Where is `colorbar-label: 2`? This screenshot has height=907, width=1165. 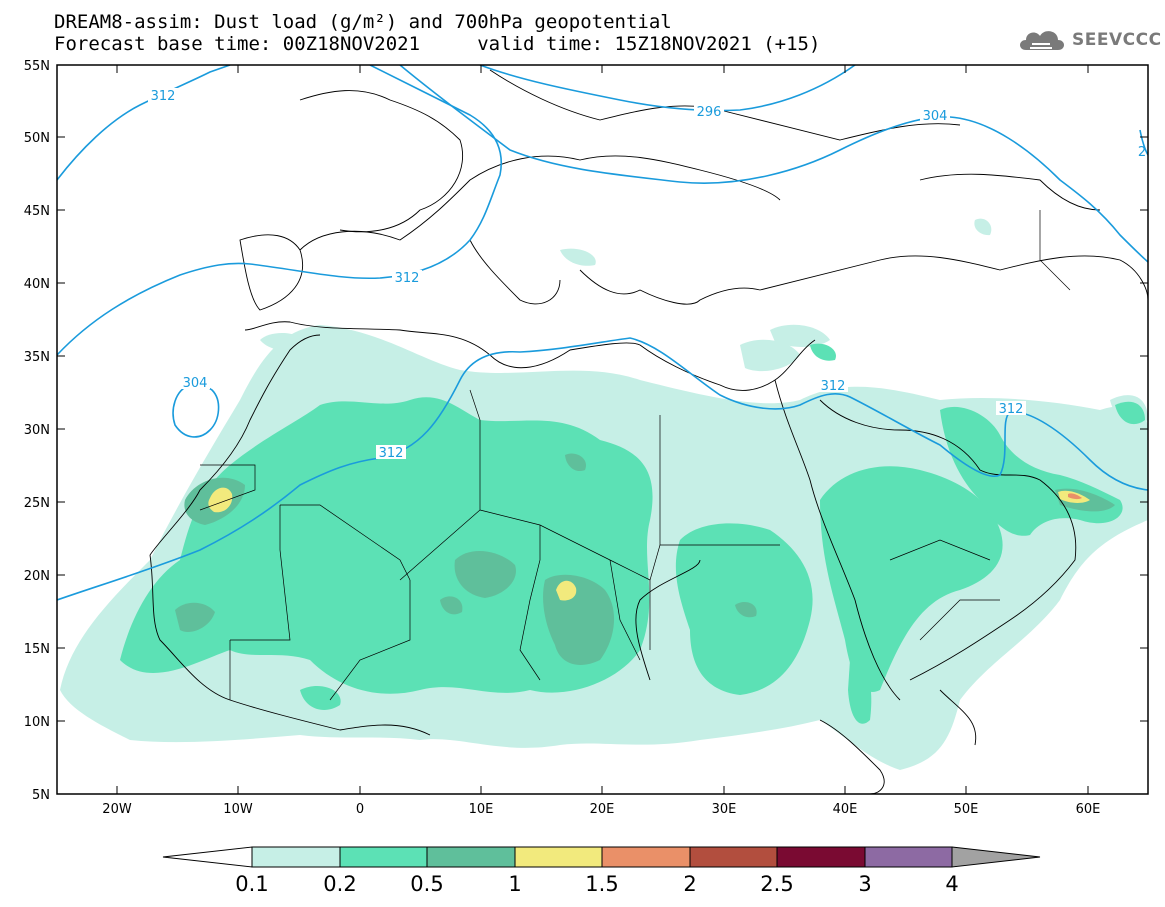 colorbar-label: 2 is located at coordinates (689, 884).